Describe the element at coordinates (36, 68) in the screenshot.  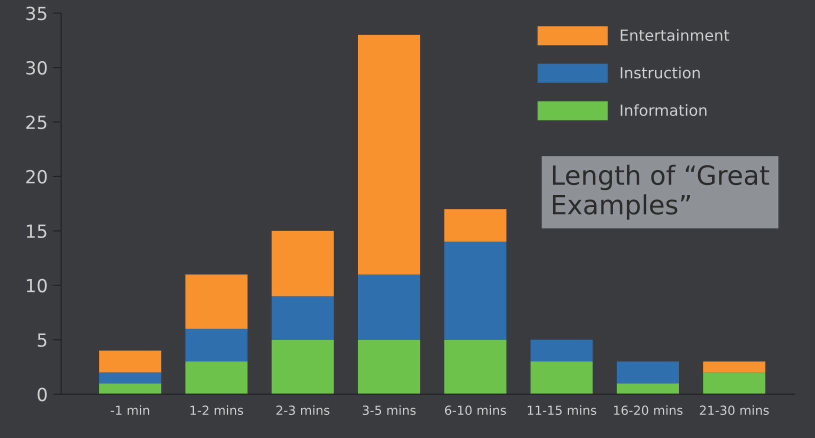
I see `y-tick-label: 30` at that location.